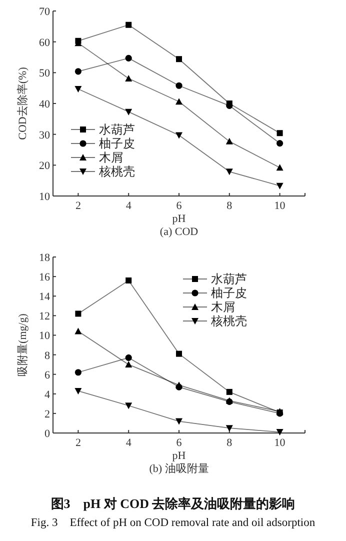  I want to click on y-tick-label: 40, so click(44, 104).